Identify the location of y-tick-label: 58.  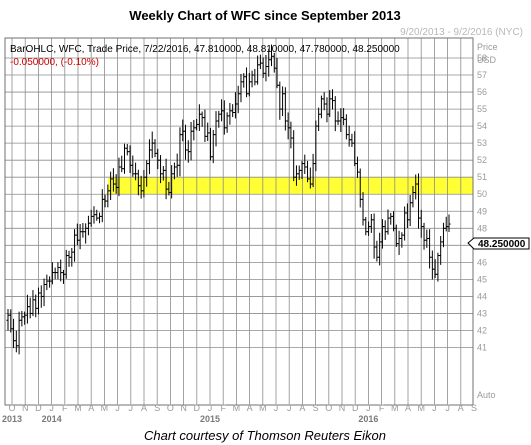
(482, 58).